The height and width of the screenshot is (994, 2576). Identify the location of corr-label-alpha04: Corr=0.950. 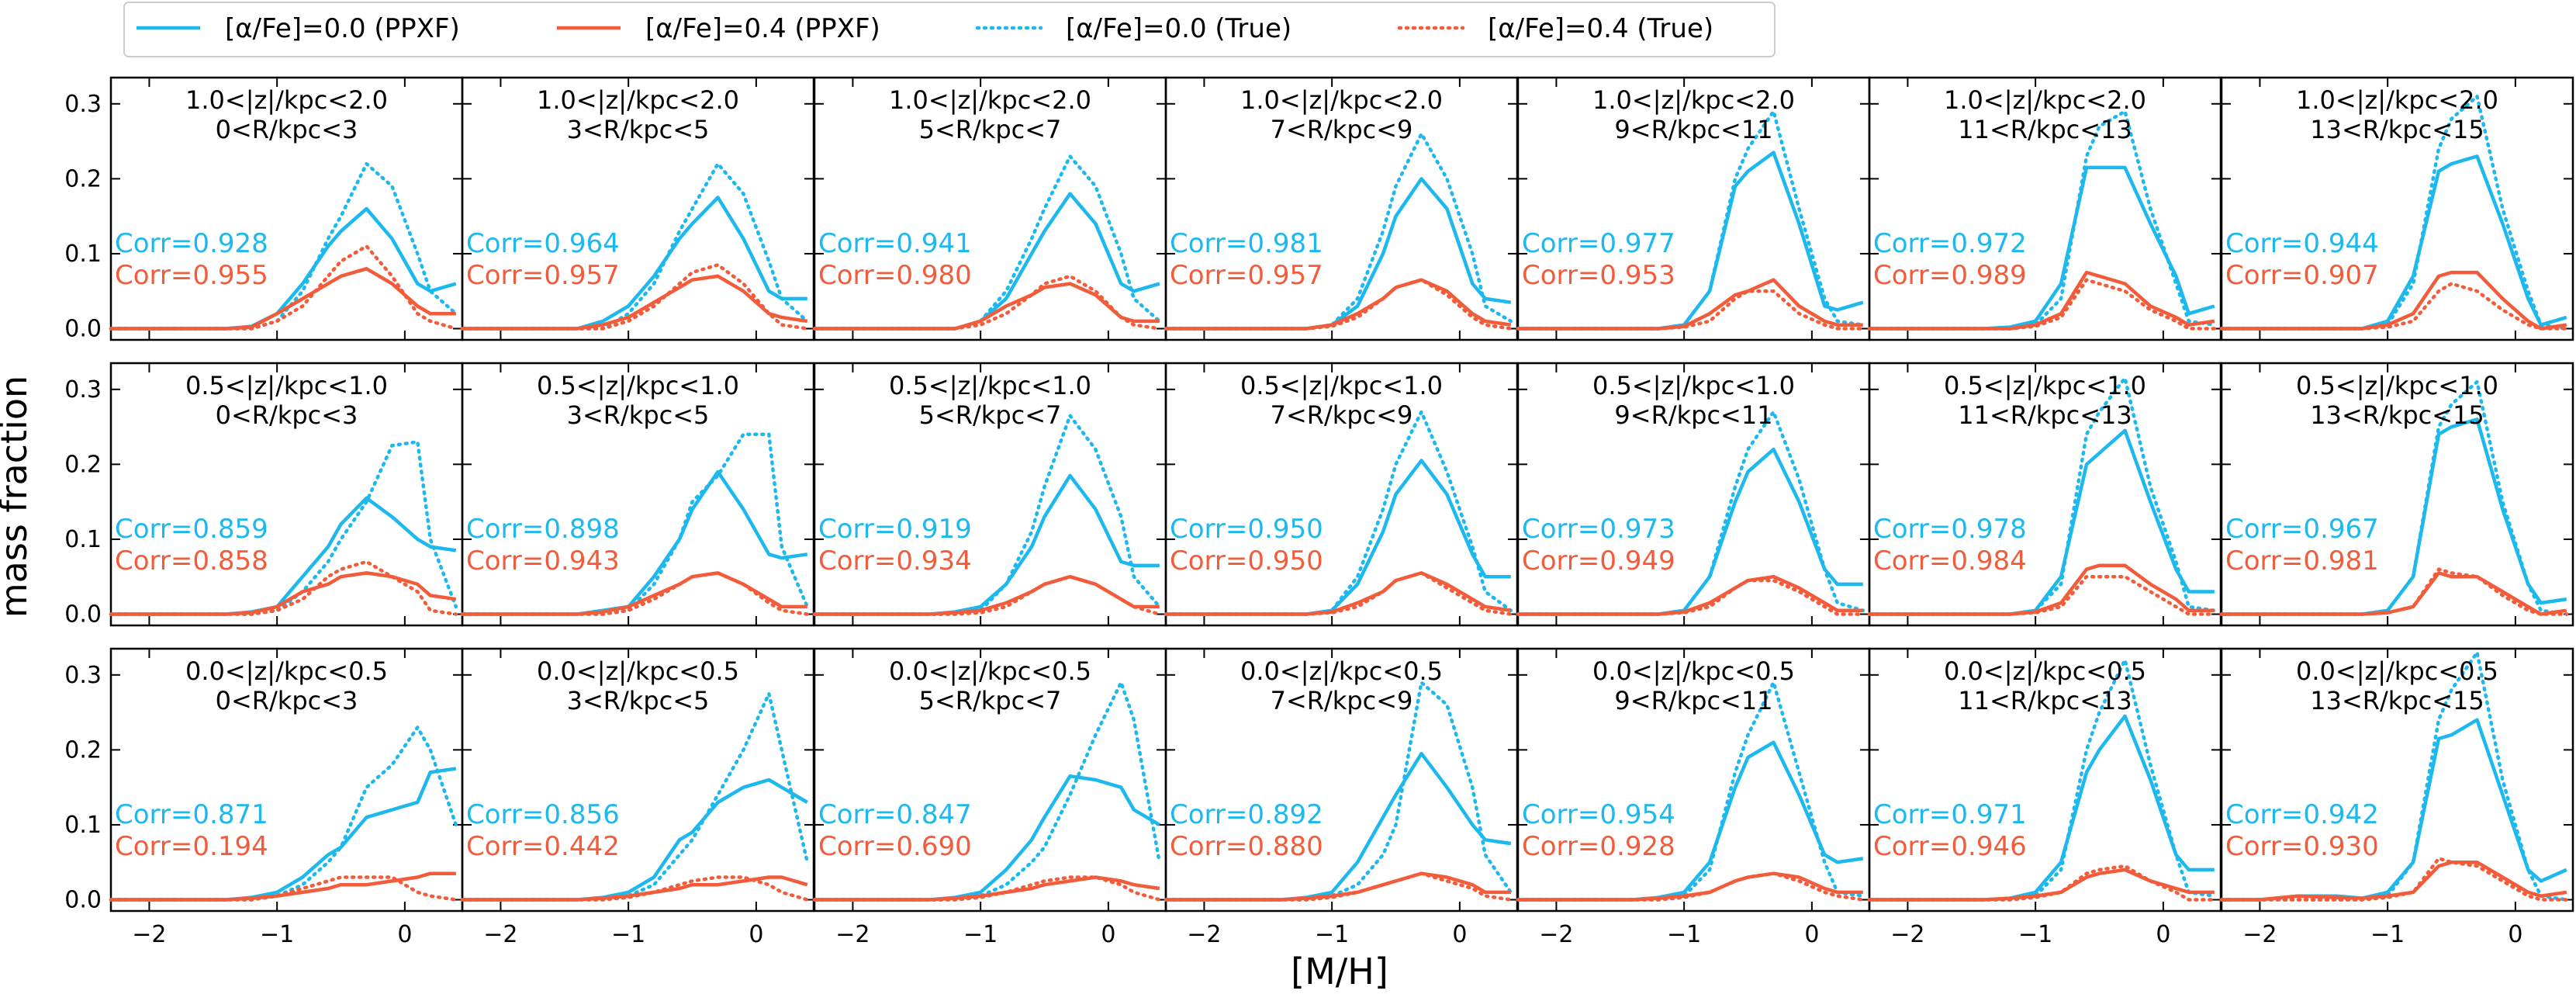
(1246, 561).